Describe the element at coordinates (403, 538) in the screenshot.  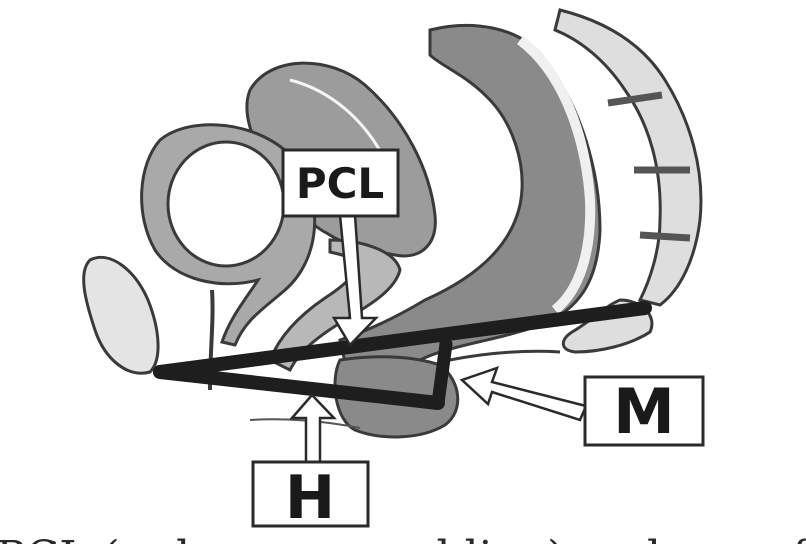
I see `caption-text: PCL (pubococcygeal line) and seen fr` at that location.